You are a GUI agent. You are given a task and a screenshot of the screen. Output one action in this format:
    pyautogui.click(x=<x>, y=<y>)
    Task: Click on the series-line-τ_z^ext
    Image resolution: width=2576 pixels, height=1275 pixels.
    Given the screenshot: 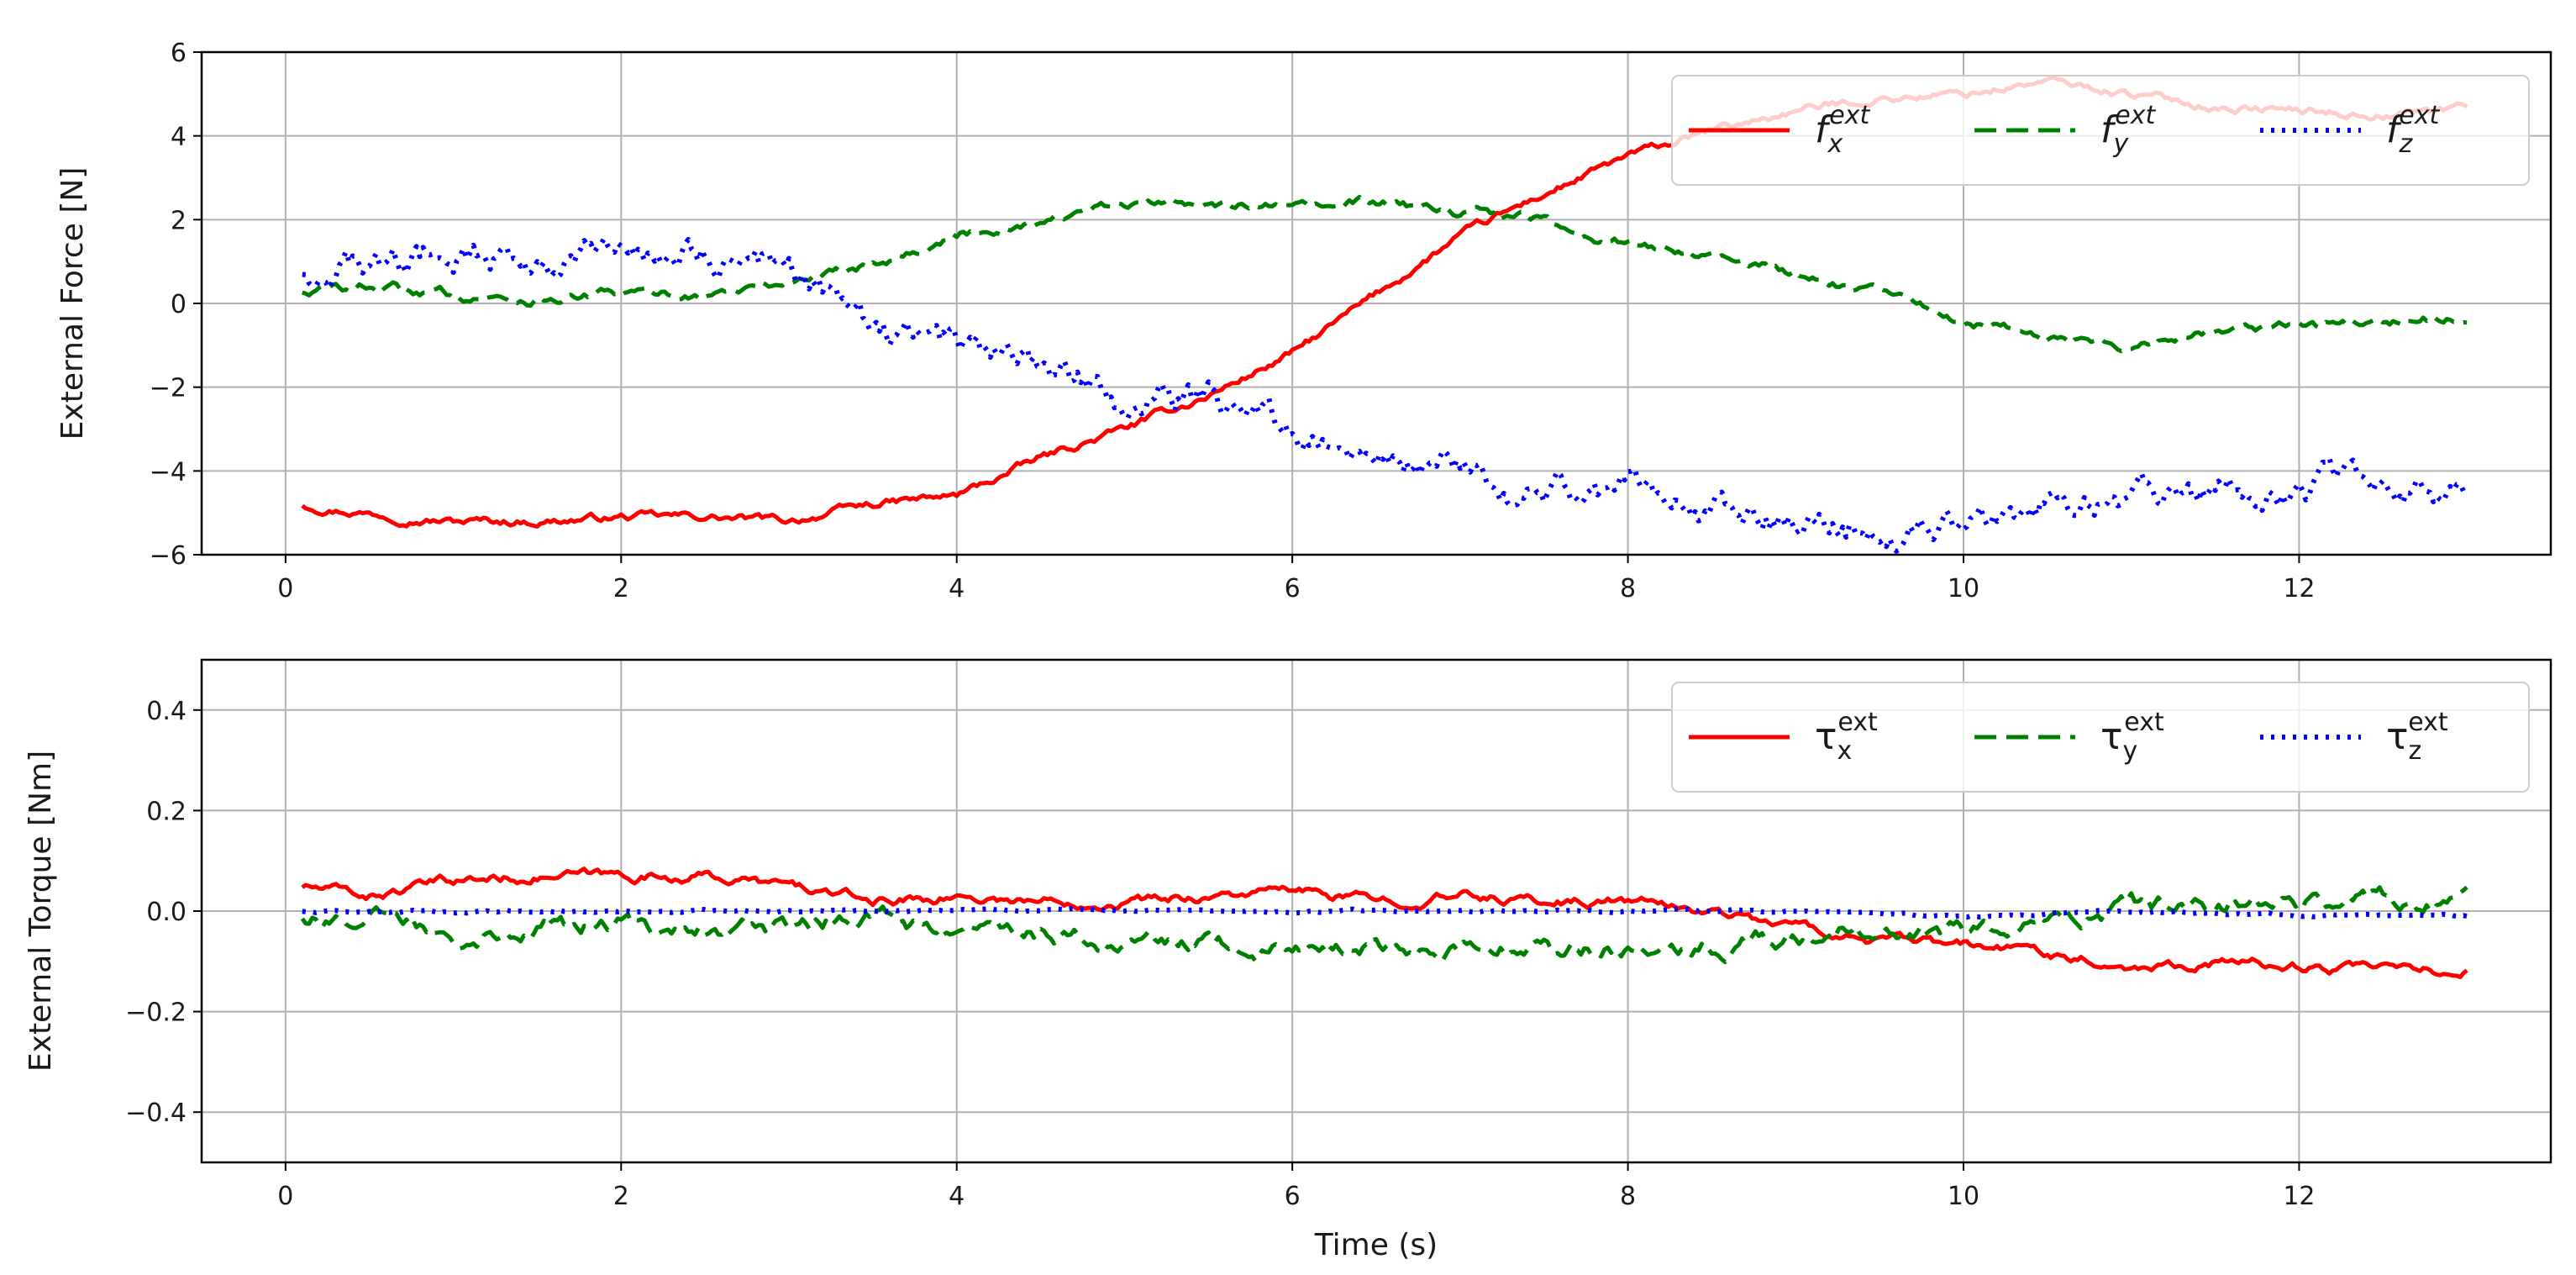 What is the action you would take?
    pyautogui.click(x=1385, y=913)
    